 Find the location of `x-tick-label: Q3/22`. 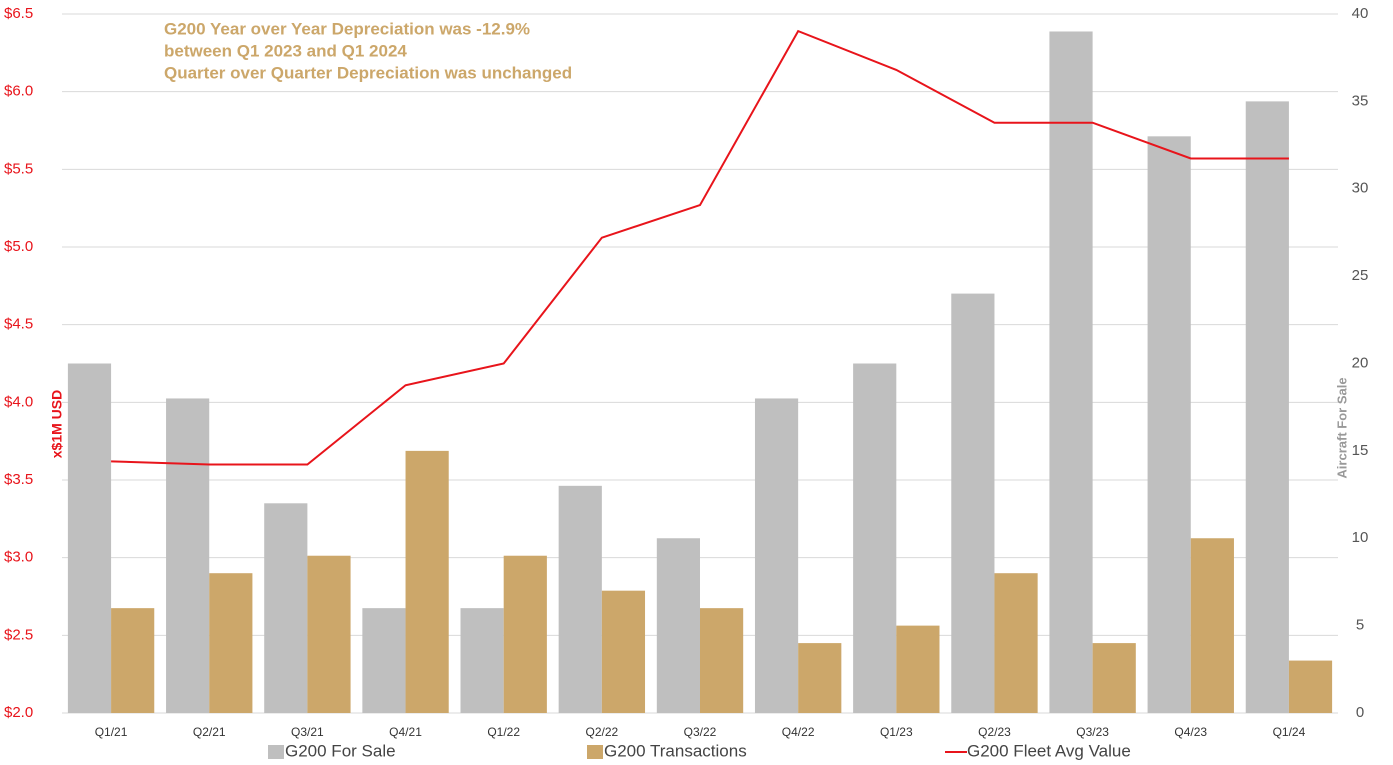

x-tick-label: Q3/22 is located at coordinates (700, 732).